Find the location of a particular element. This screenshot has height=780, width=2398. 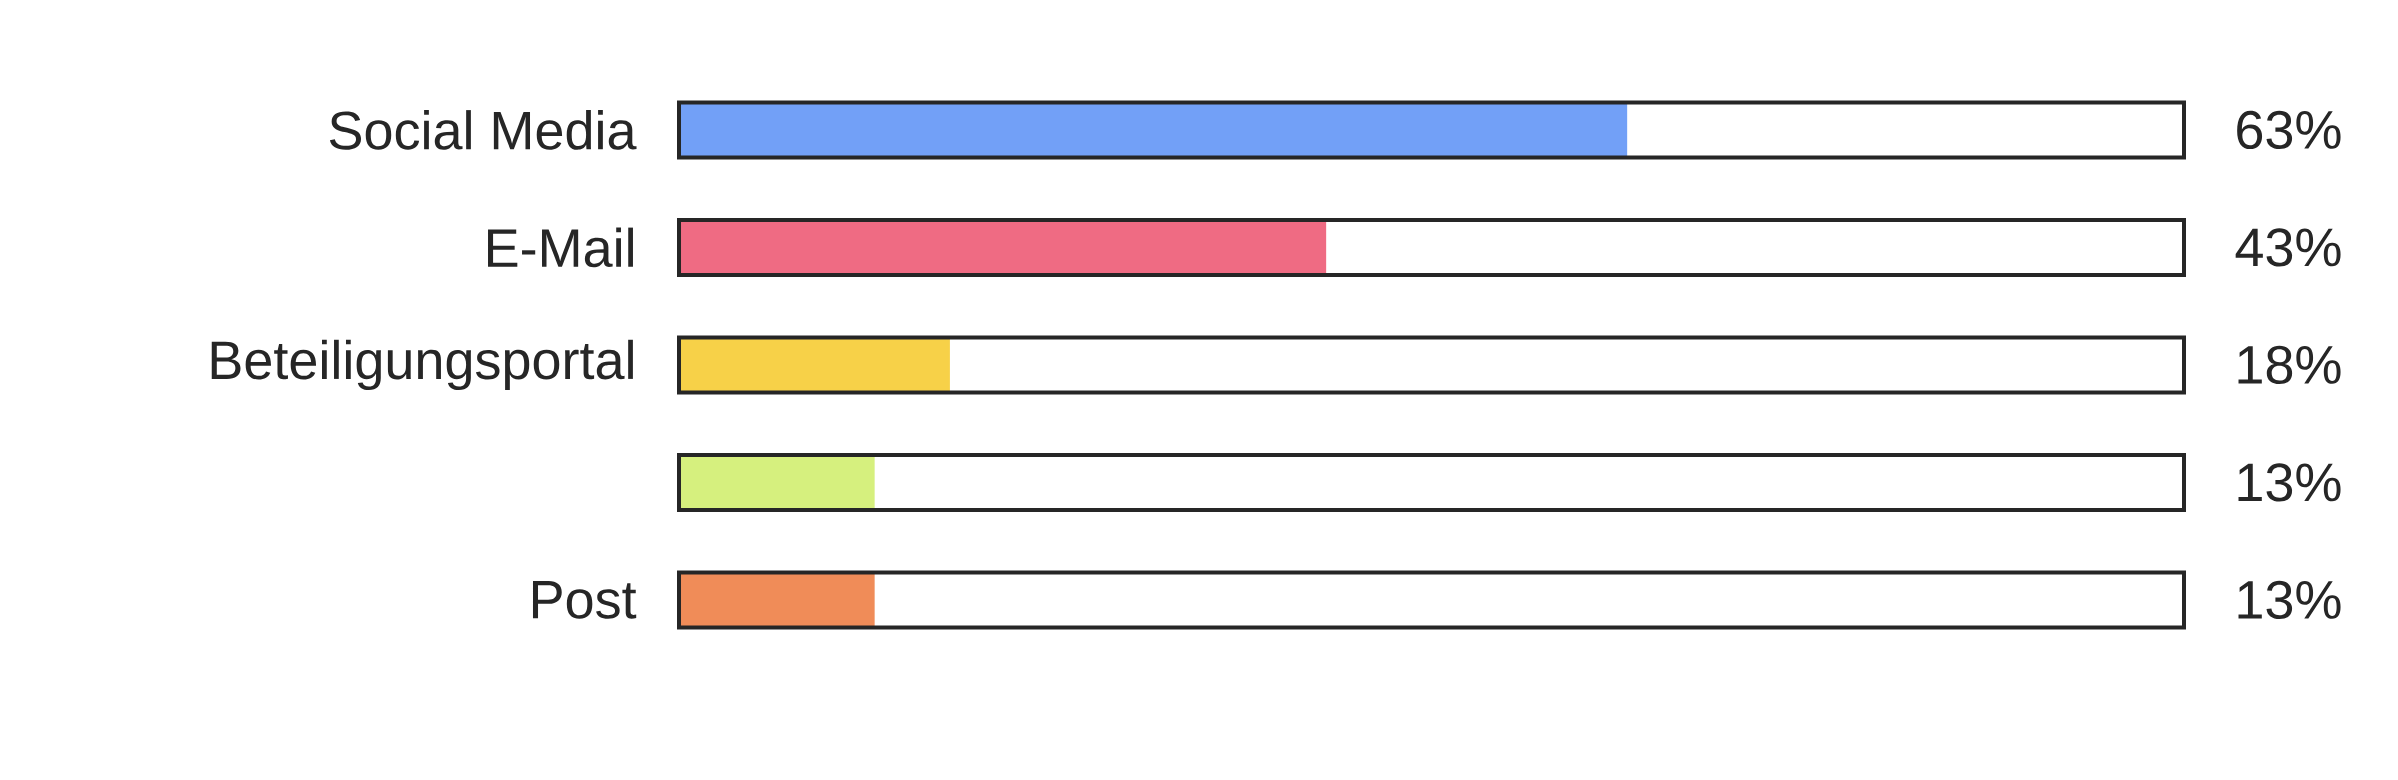

y-tick-label: Beteiligungsportal is located at coordinates (422, 365).